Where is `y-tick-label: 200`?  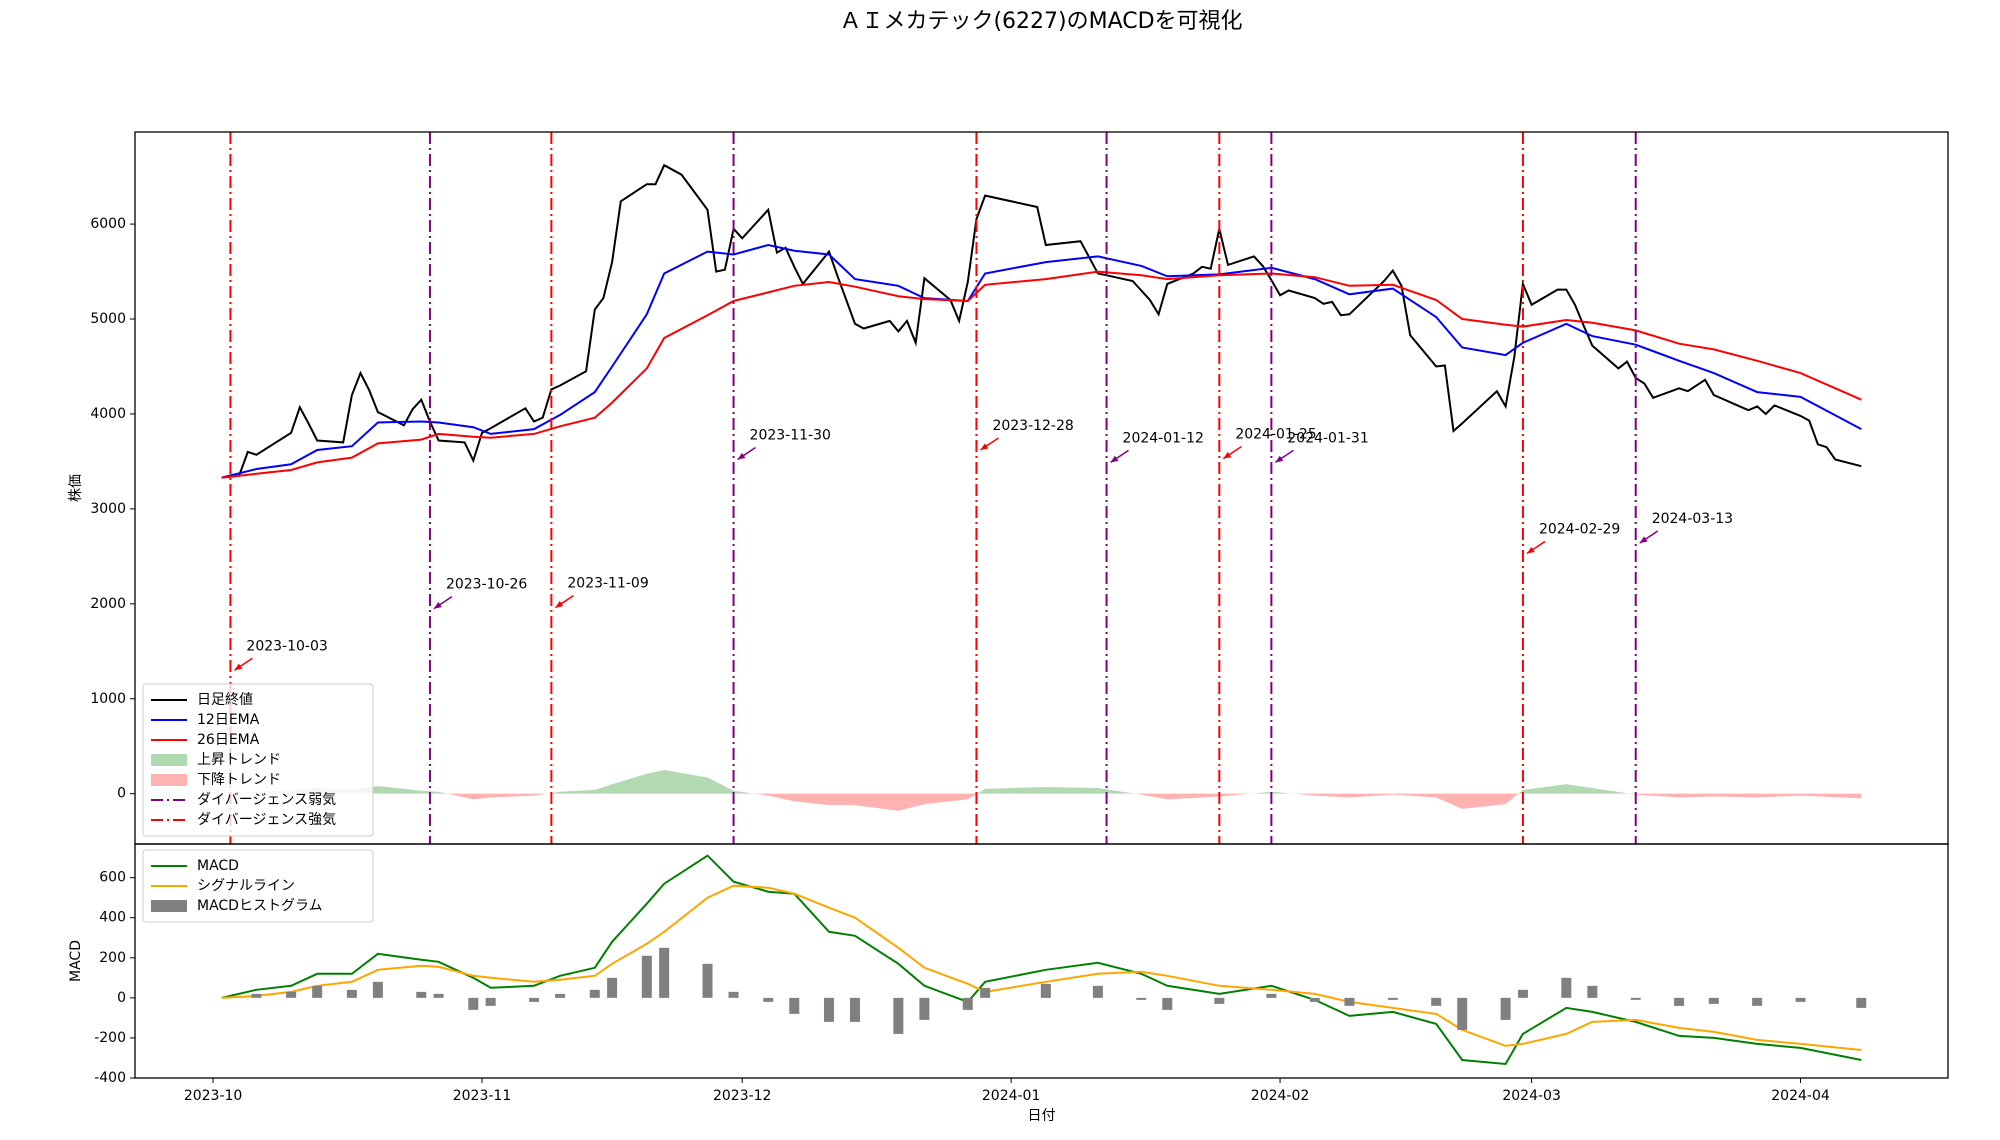 y-tick-label: 200 is located at coordinates (112, 958).